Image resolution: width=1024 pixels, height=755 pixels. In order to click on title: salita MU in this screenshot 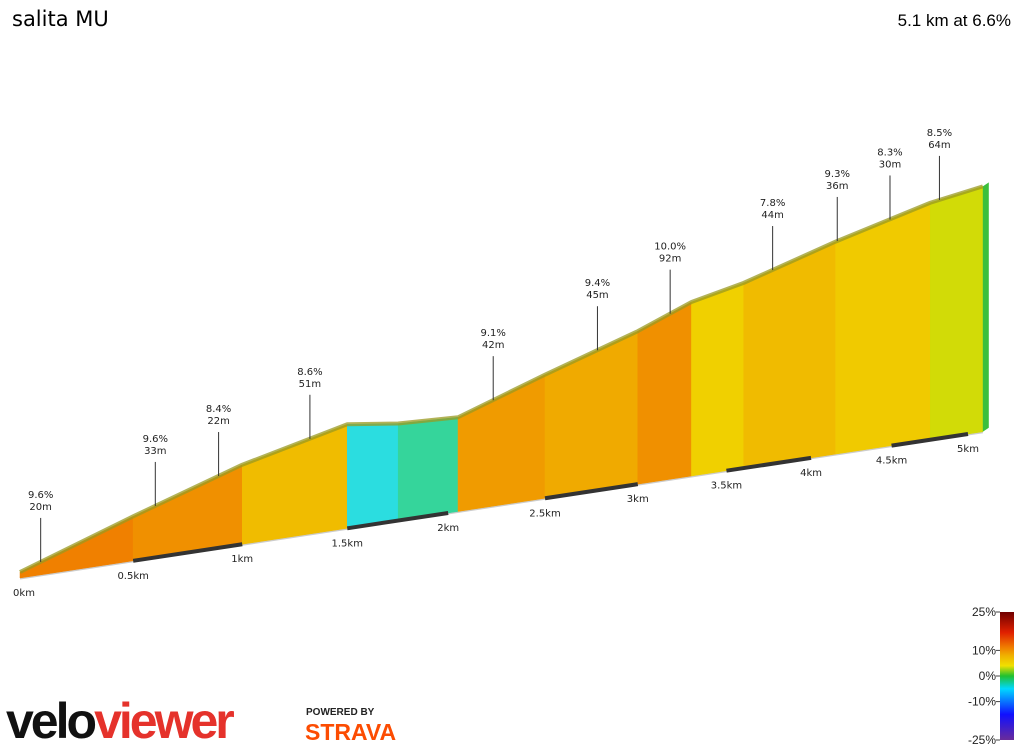, I will do `click(60, 19)`.